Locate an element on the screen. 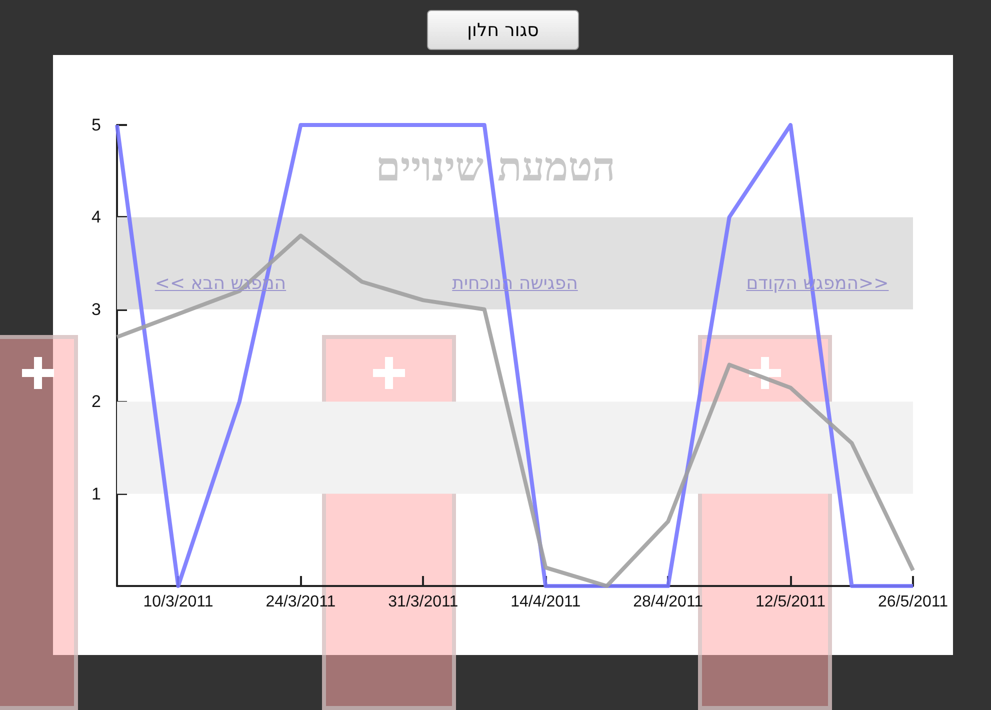  x-tick-label: 24/3/2011 is located at coordinates (301, 602).